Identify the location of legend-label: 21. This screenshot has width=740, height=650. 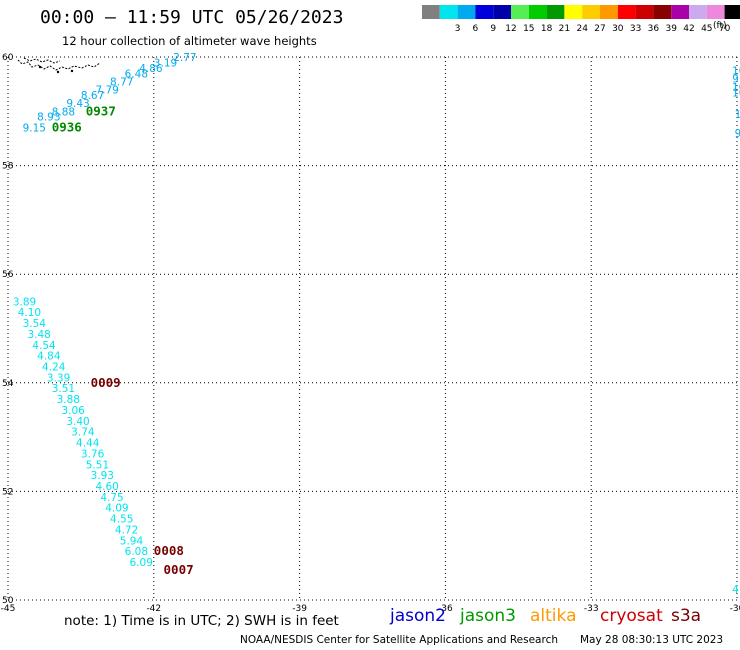
(564, 29).